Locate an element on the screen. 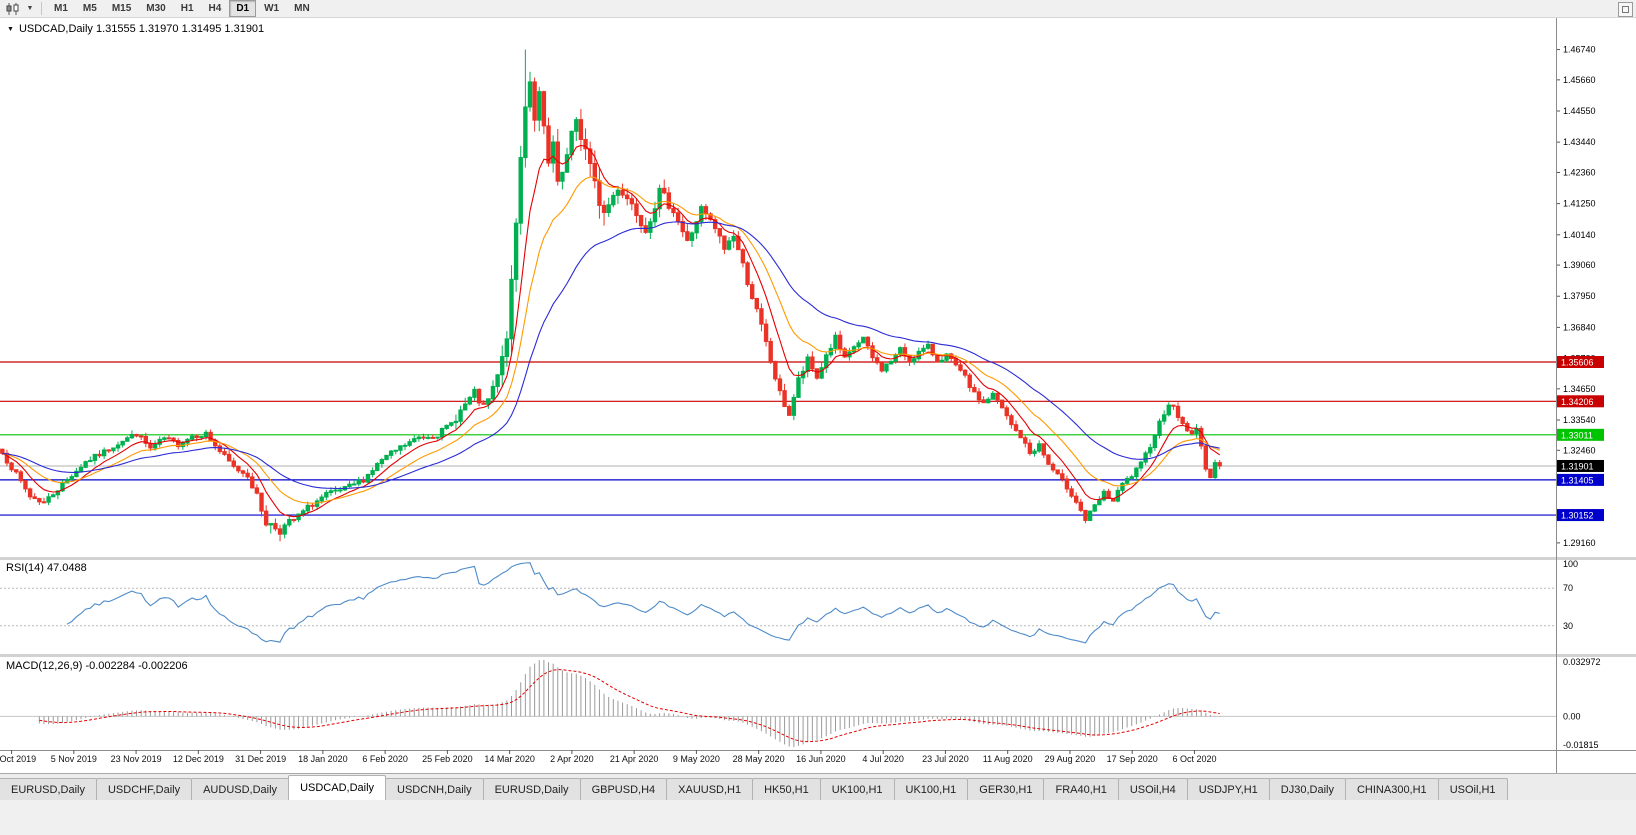 The width and height of the screenshot is (1636, 835). date-axis-label: 29 Aug 2020 is located at coordinates (1070, 759).